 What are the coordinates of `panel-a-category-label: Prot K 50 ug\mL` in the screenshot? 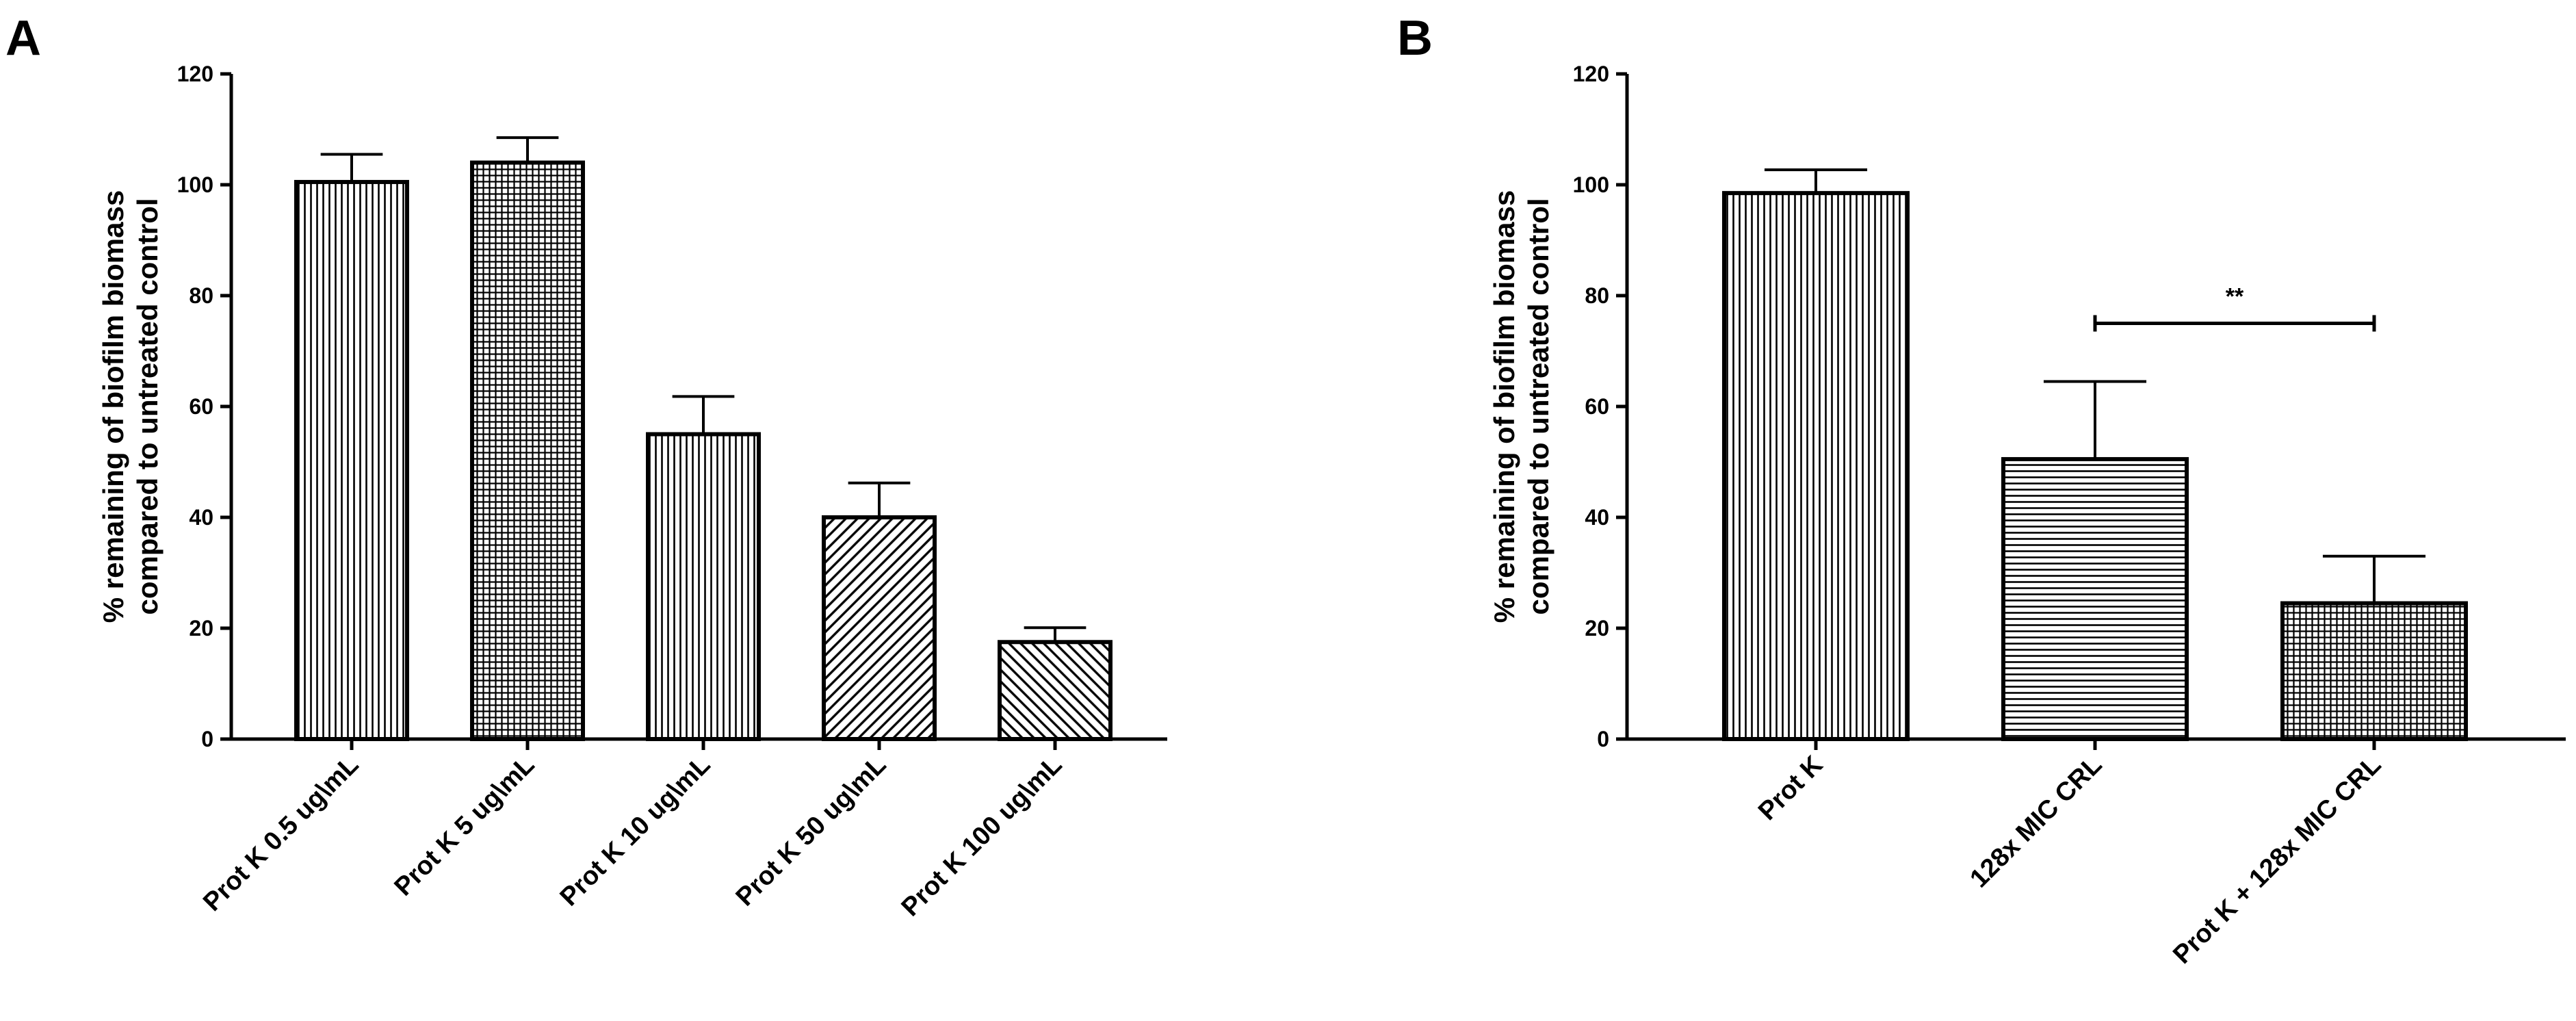 It's located at (811, 831).